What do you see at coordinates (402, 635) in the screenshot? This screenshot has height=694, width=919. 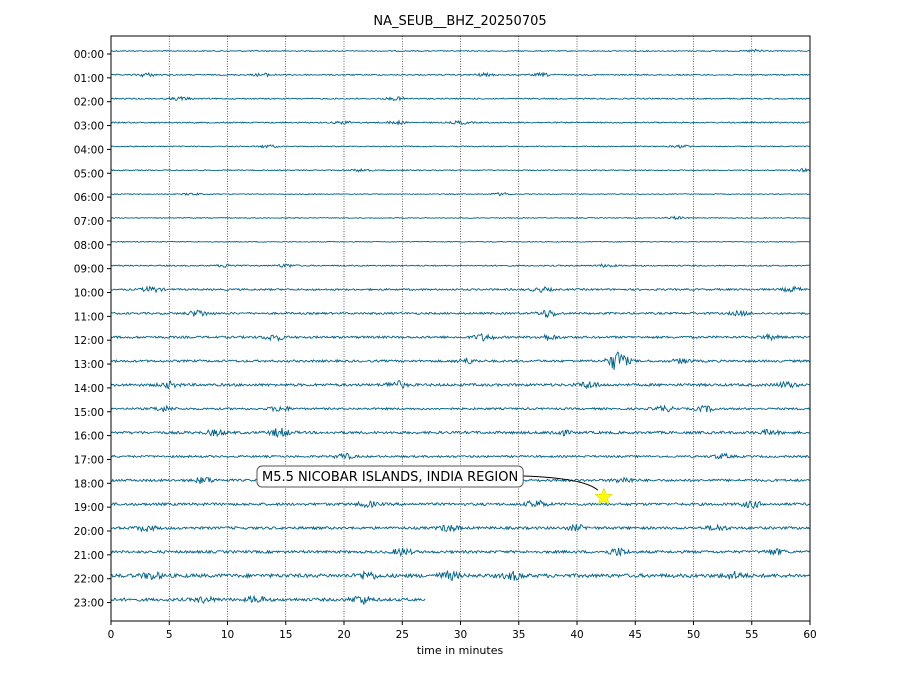 I see `x-tick-label: 25` at bounding box center [402, 635].